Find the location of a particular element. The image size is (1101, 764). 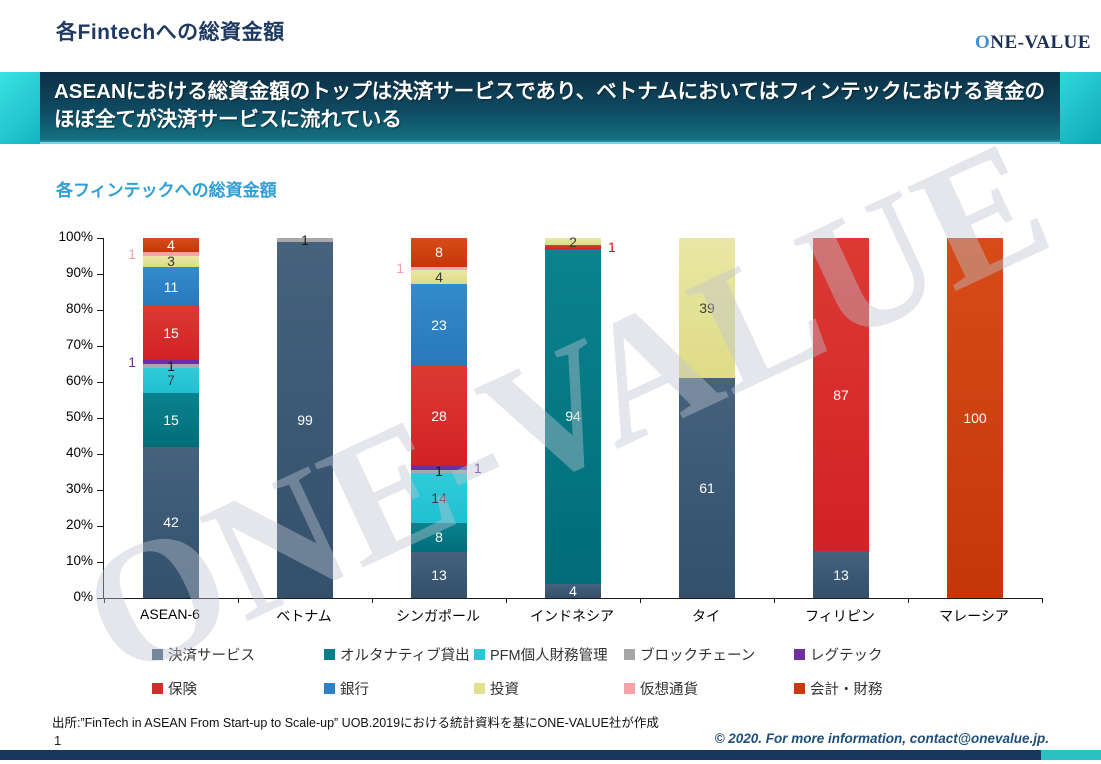

banner-accent-right is located at coordinates (1080, 108).